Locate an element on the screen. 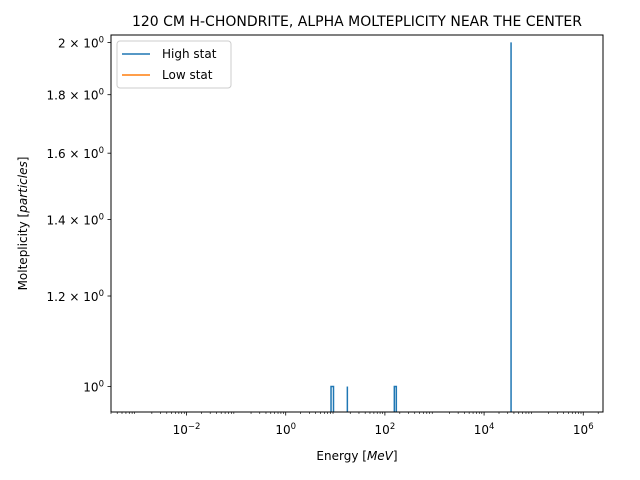 This screenshot has height=480, width=640. x-axis-label-text: Energy [ is located at coordinates (341, 456).